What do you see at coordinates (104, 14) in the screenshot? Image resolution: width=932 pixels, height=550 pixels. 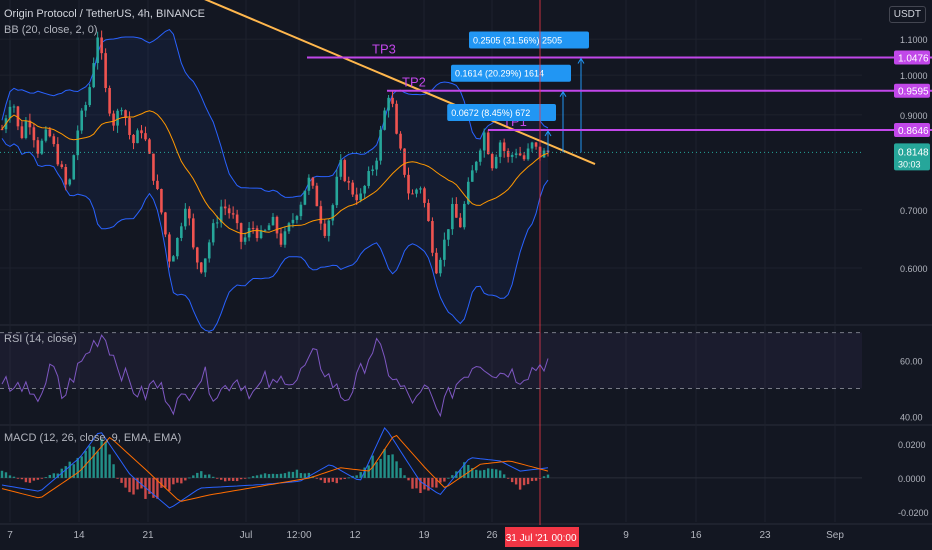 I see `symbol-title: Origin Protocol / TetherUS, 4h, BINANCE` at bounding box center [104, 14].